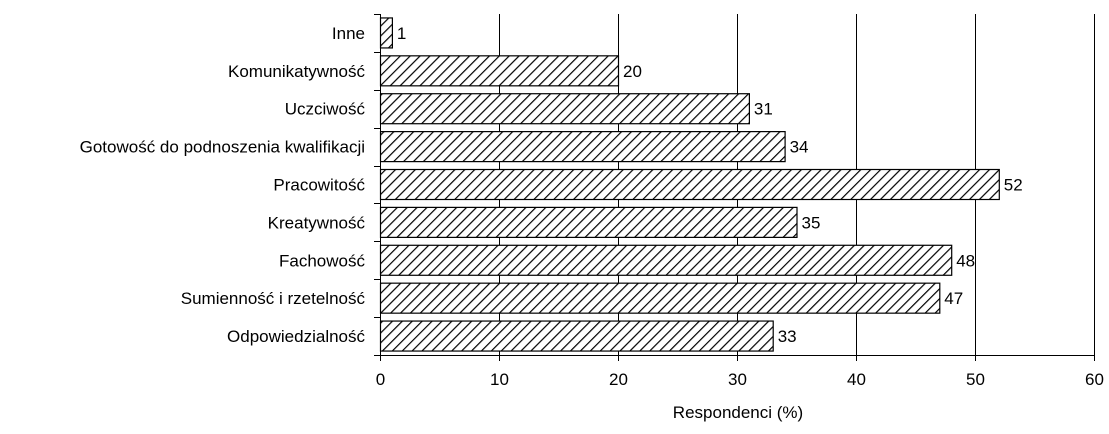 This screenshot has width=1109, height=434. I want to click on x-tick-label: 40, so click(856, 379).